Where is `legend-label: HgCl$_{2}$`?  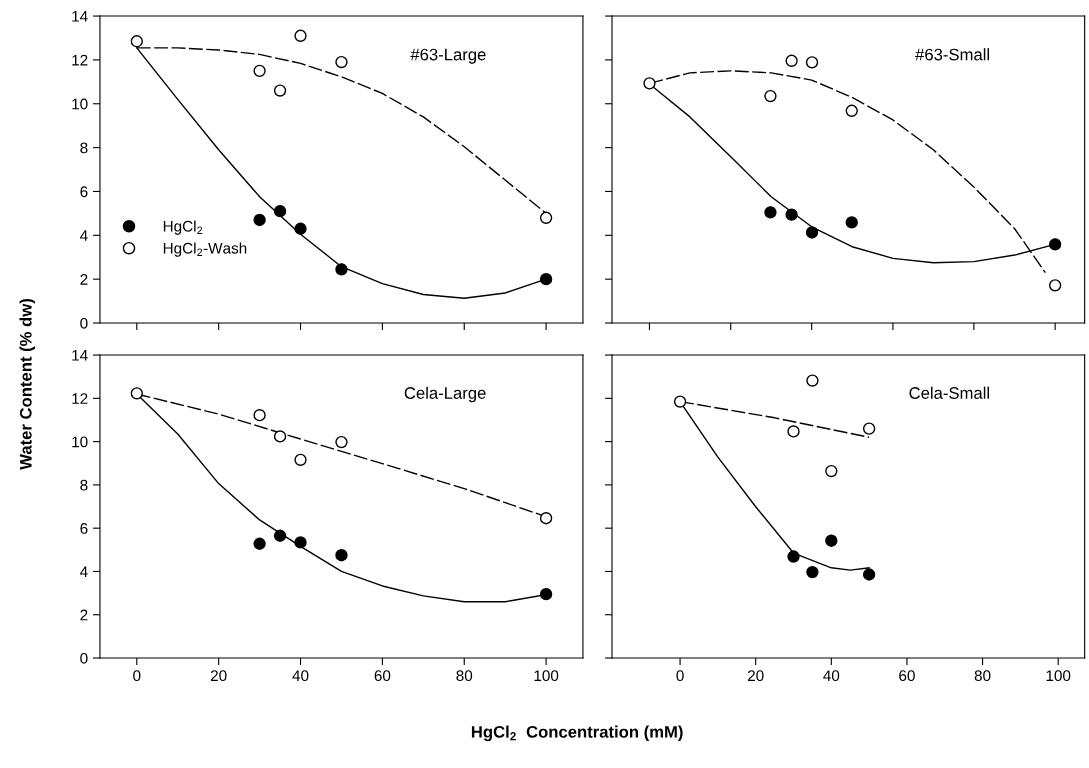
legend-label: HgCl$_{2}$ is located at coordinates (183, 227).